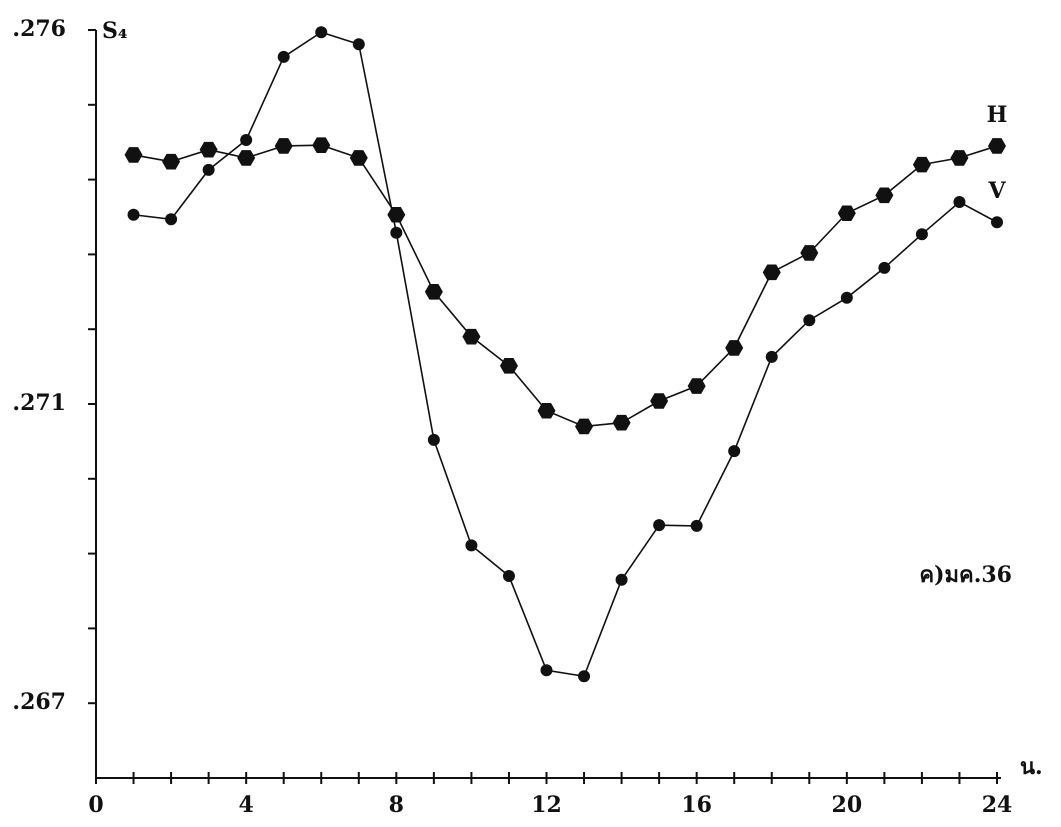  Describe the element at coordinates (696, 805) in the screenshot. I see `x-tick-label: 16` at that location.